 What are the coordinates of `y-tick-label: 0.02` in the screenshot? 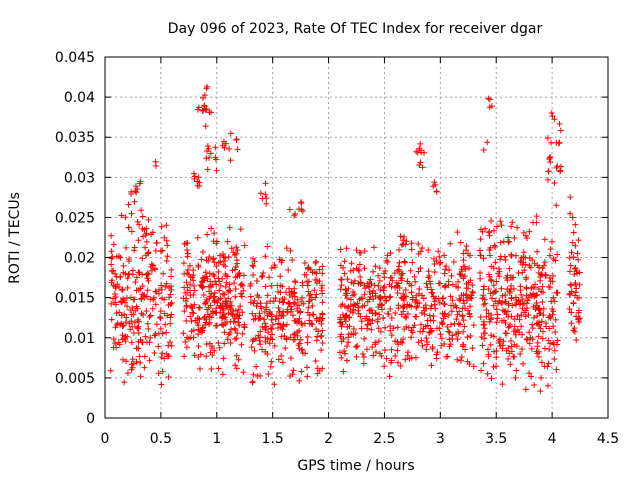 It's located at (79, 259).